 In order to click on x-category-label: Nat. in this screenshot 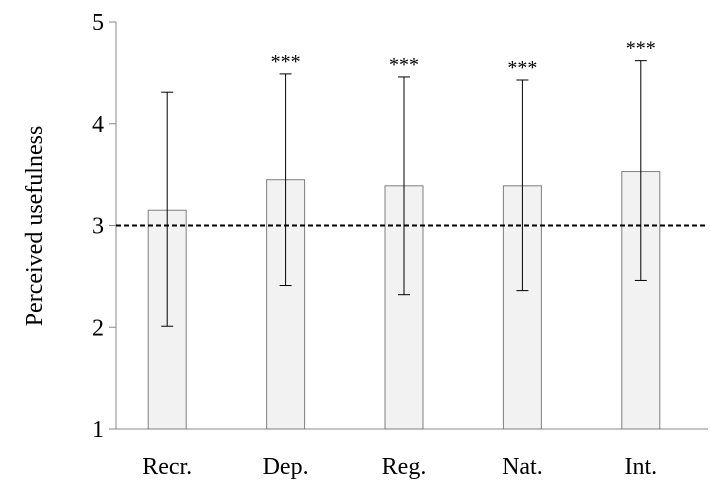, I will do `click(522, 467)`.